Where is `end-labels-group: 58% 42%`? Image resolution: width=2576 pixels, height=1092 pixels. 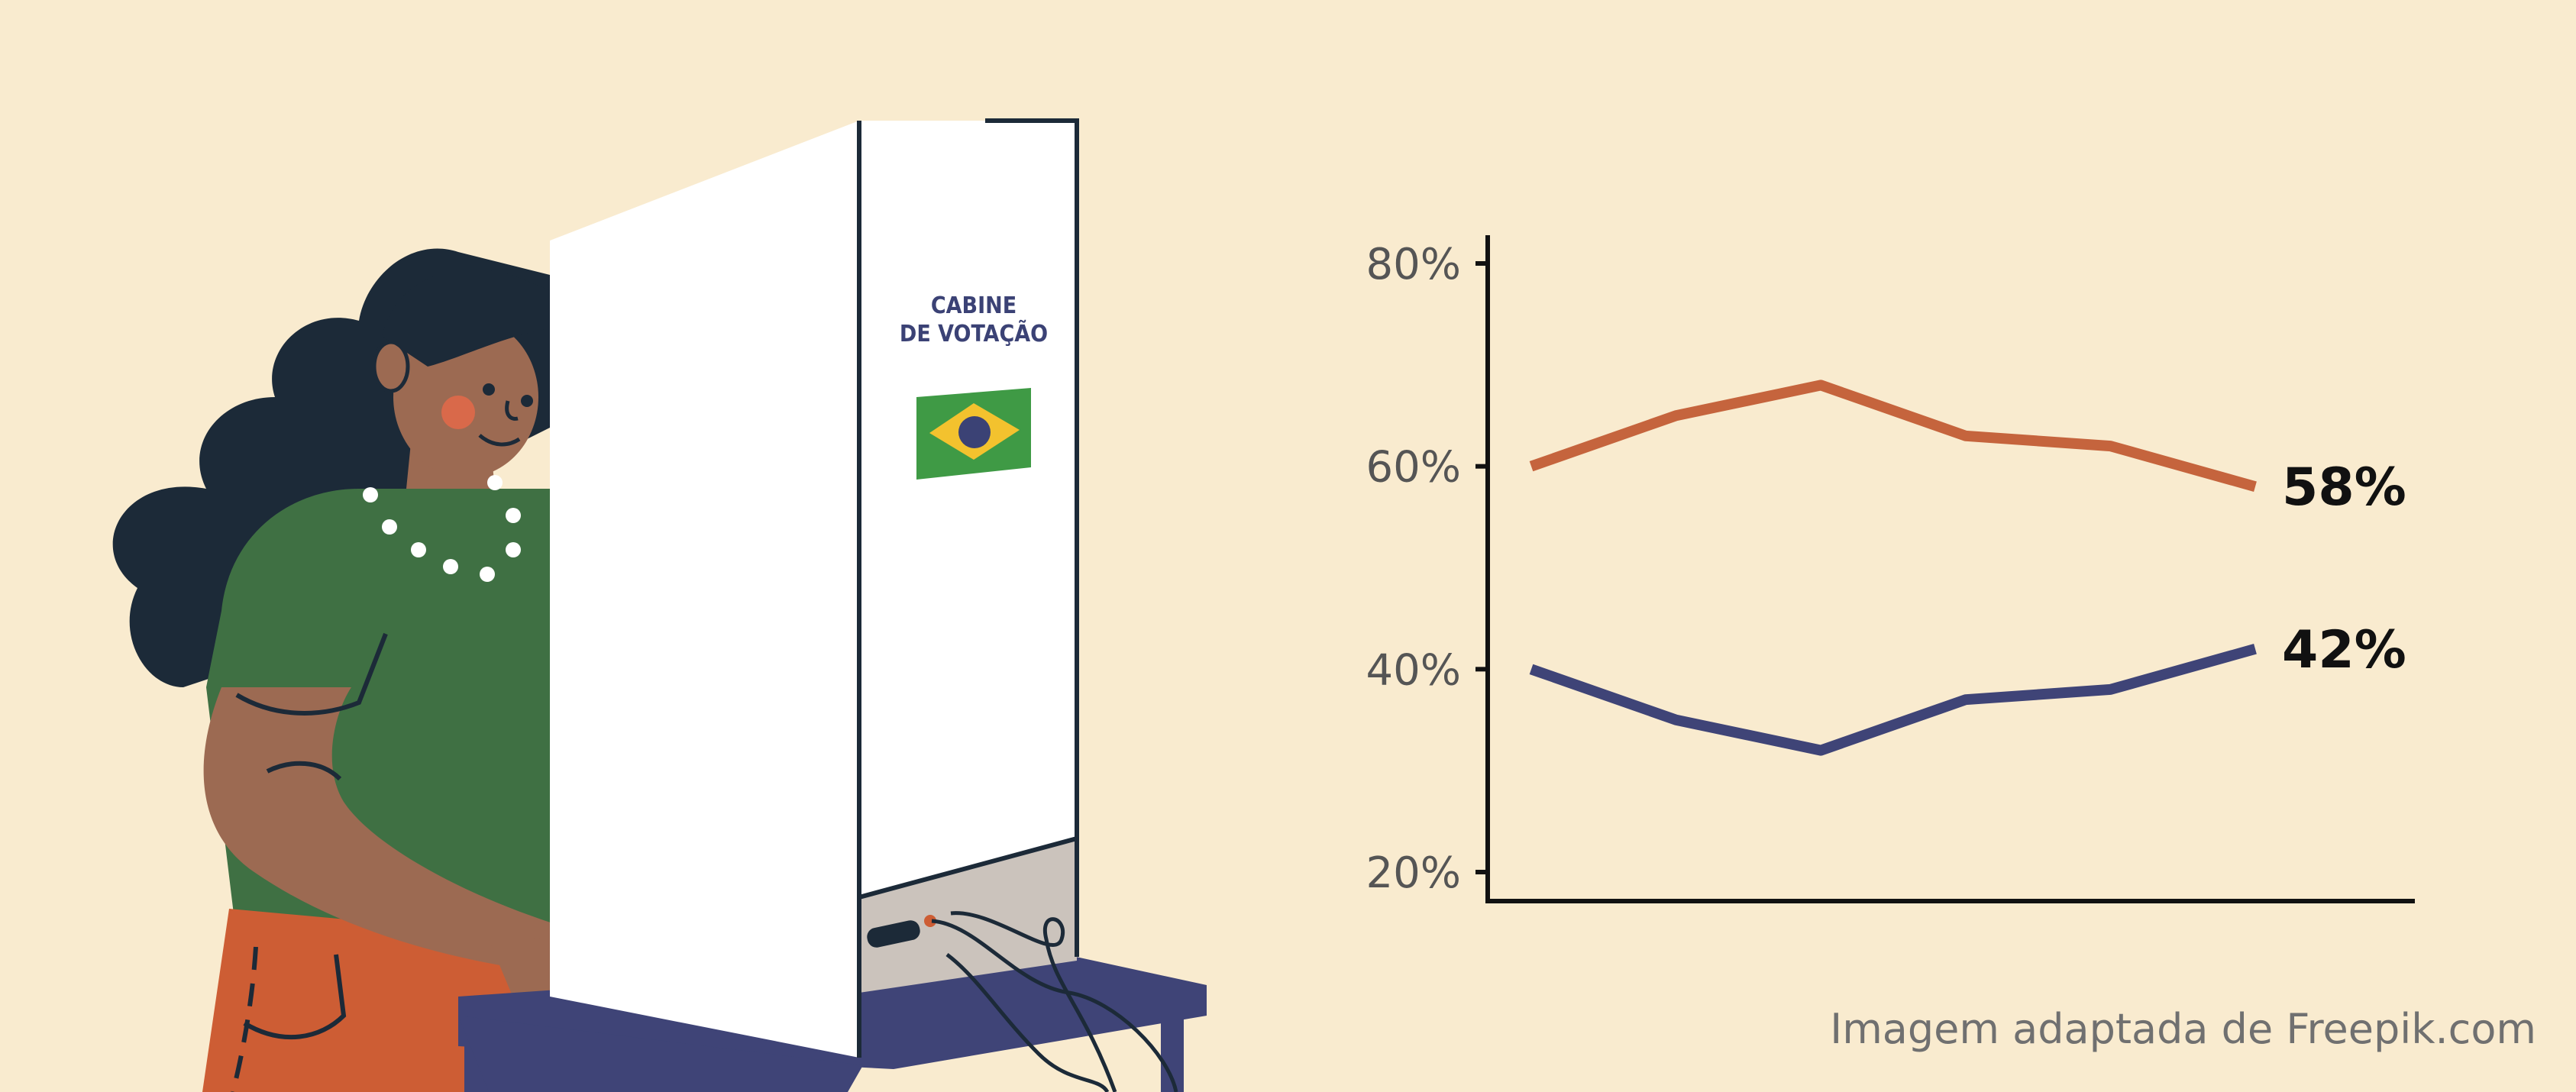 end-labels-group: 58% 42% is located at coordinates (2344, 568).